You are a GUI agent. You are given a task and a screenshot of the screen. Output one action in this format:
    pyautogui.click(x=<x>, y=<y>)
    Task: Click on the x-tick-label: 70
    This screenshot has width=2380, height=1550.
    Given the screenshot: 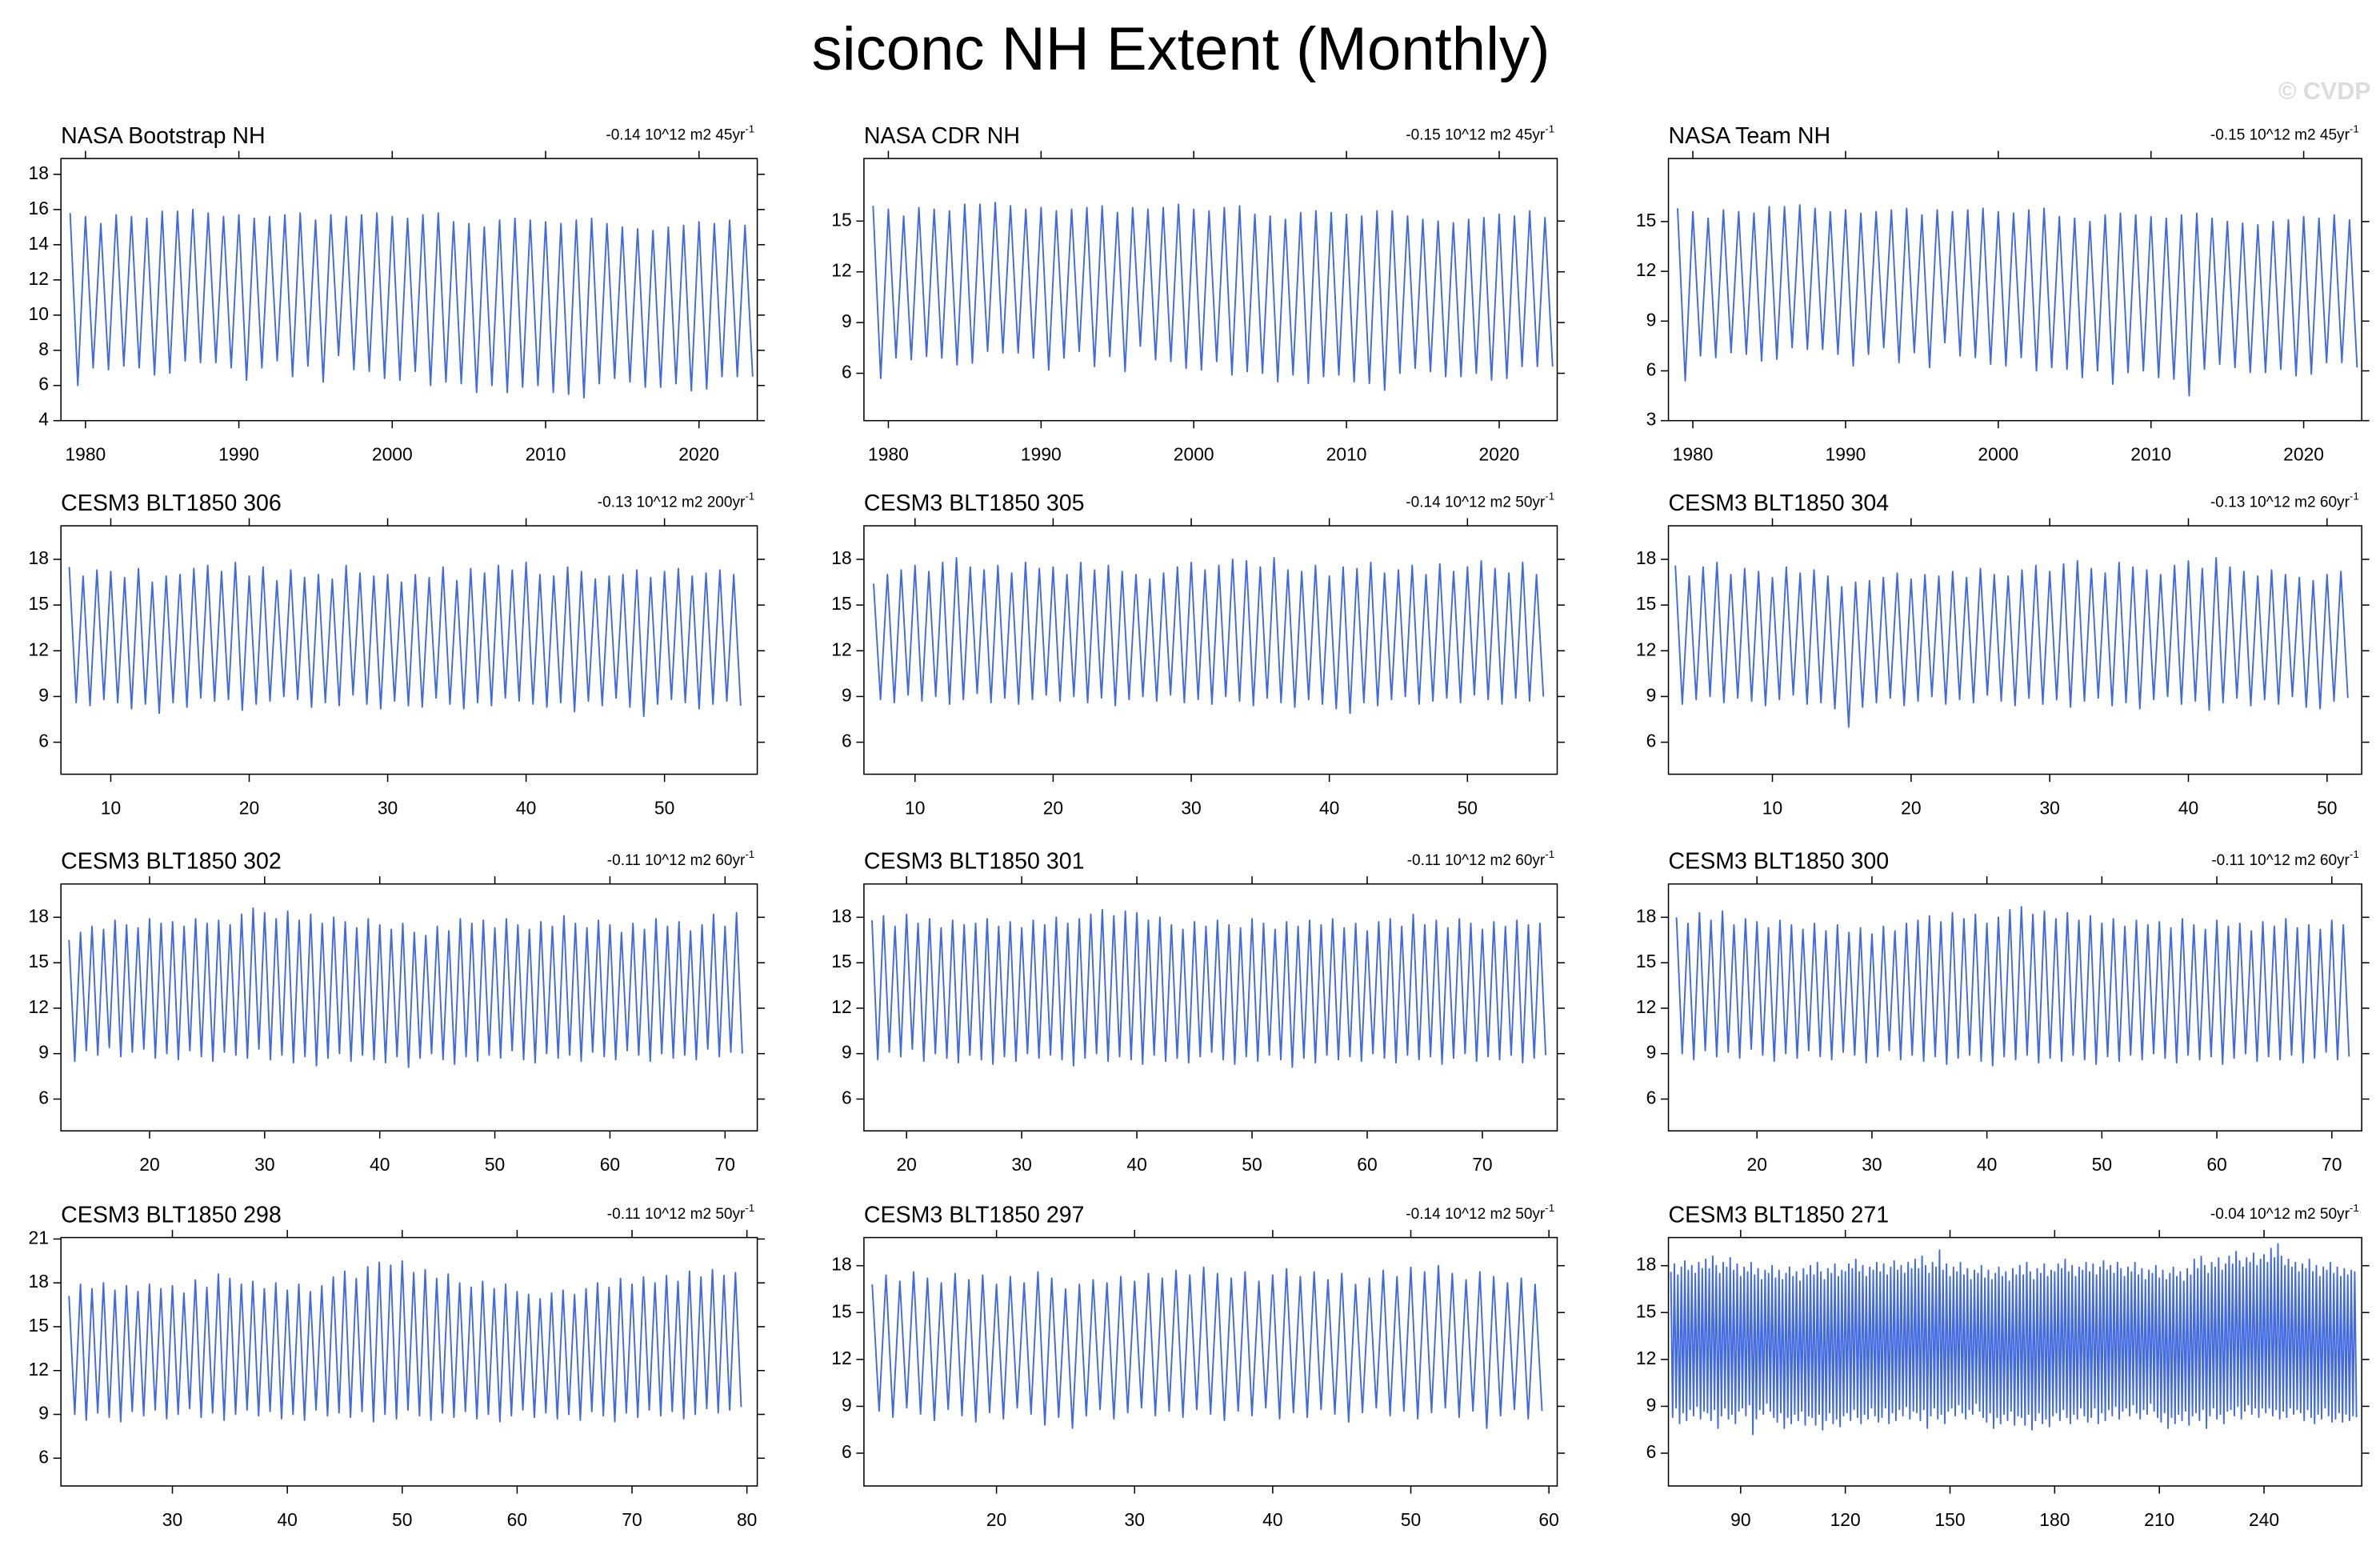 What is the action you would take?
    pyautogui.click(x=632, y=1520)
    